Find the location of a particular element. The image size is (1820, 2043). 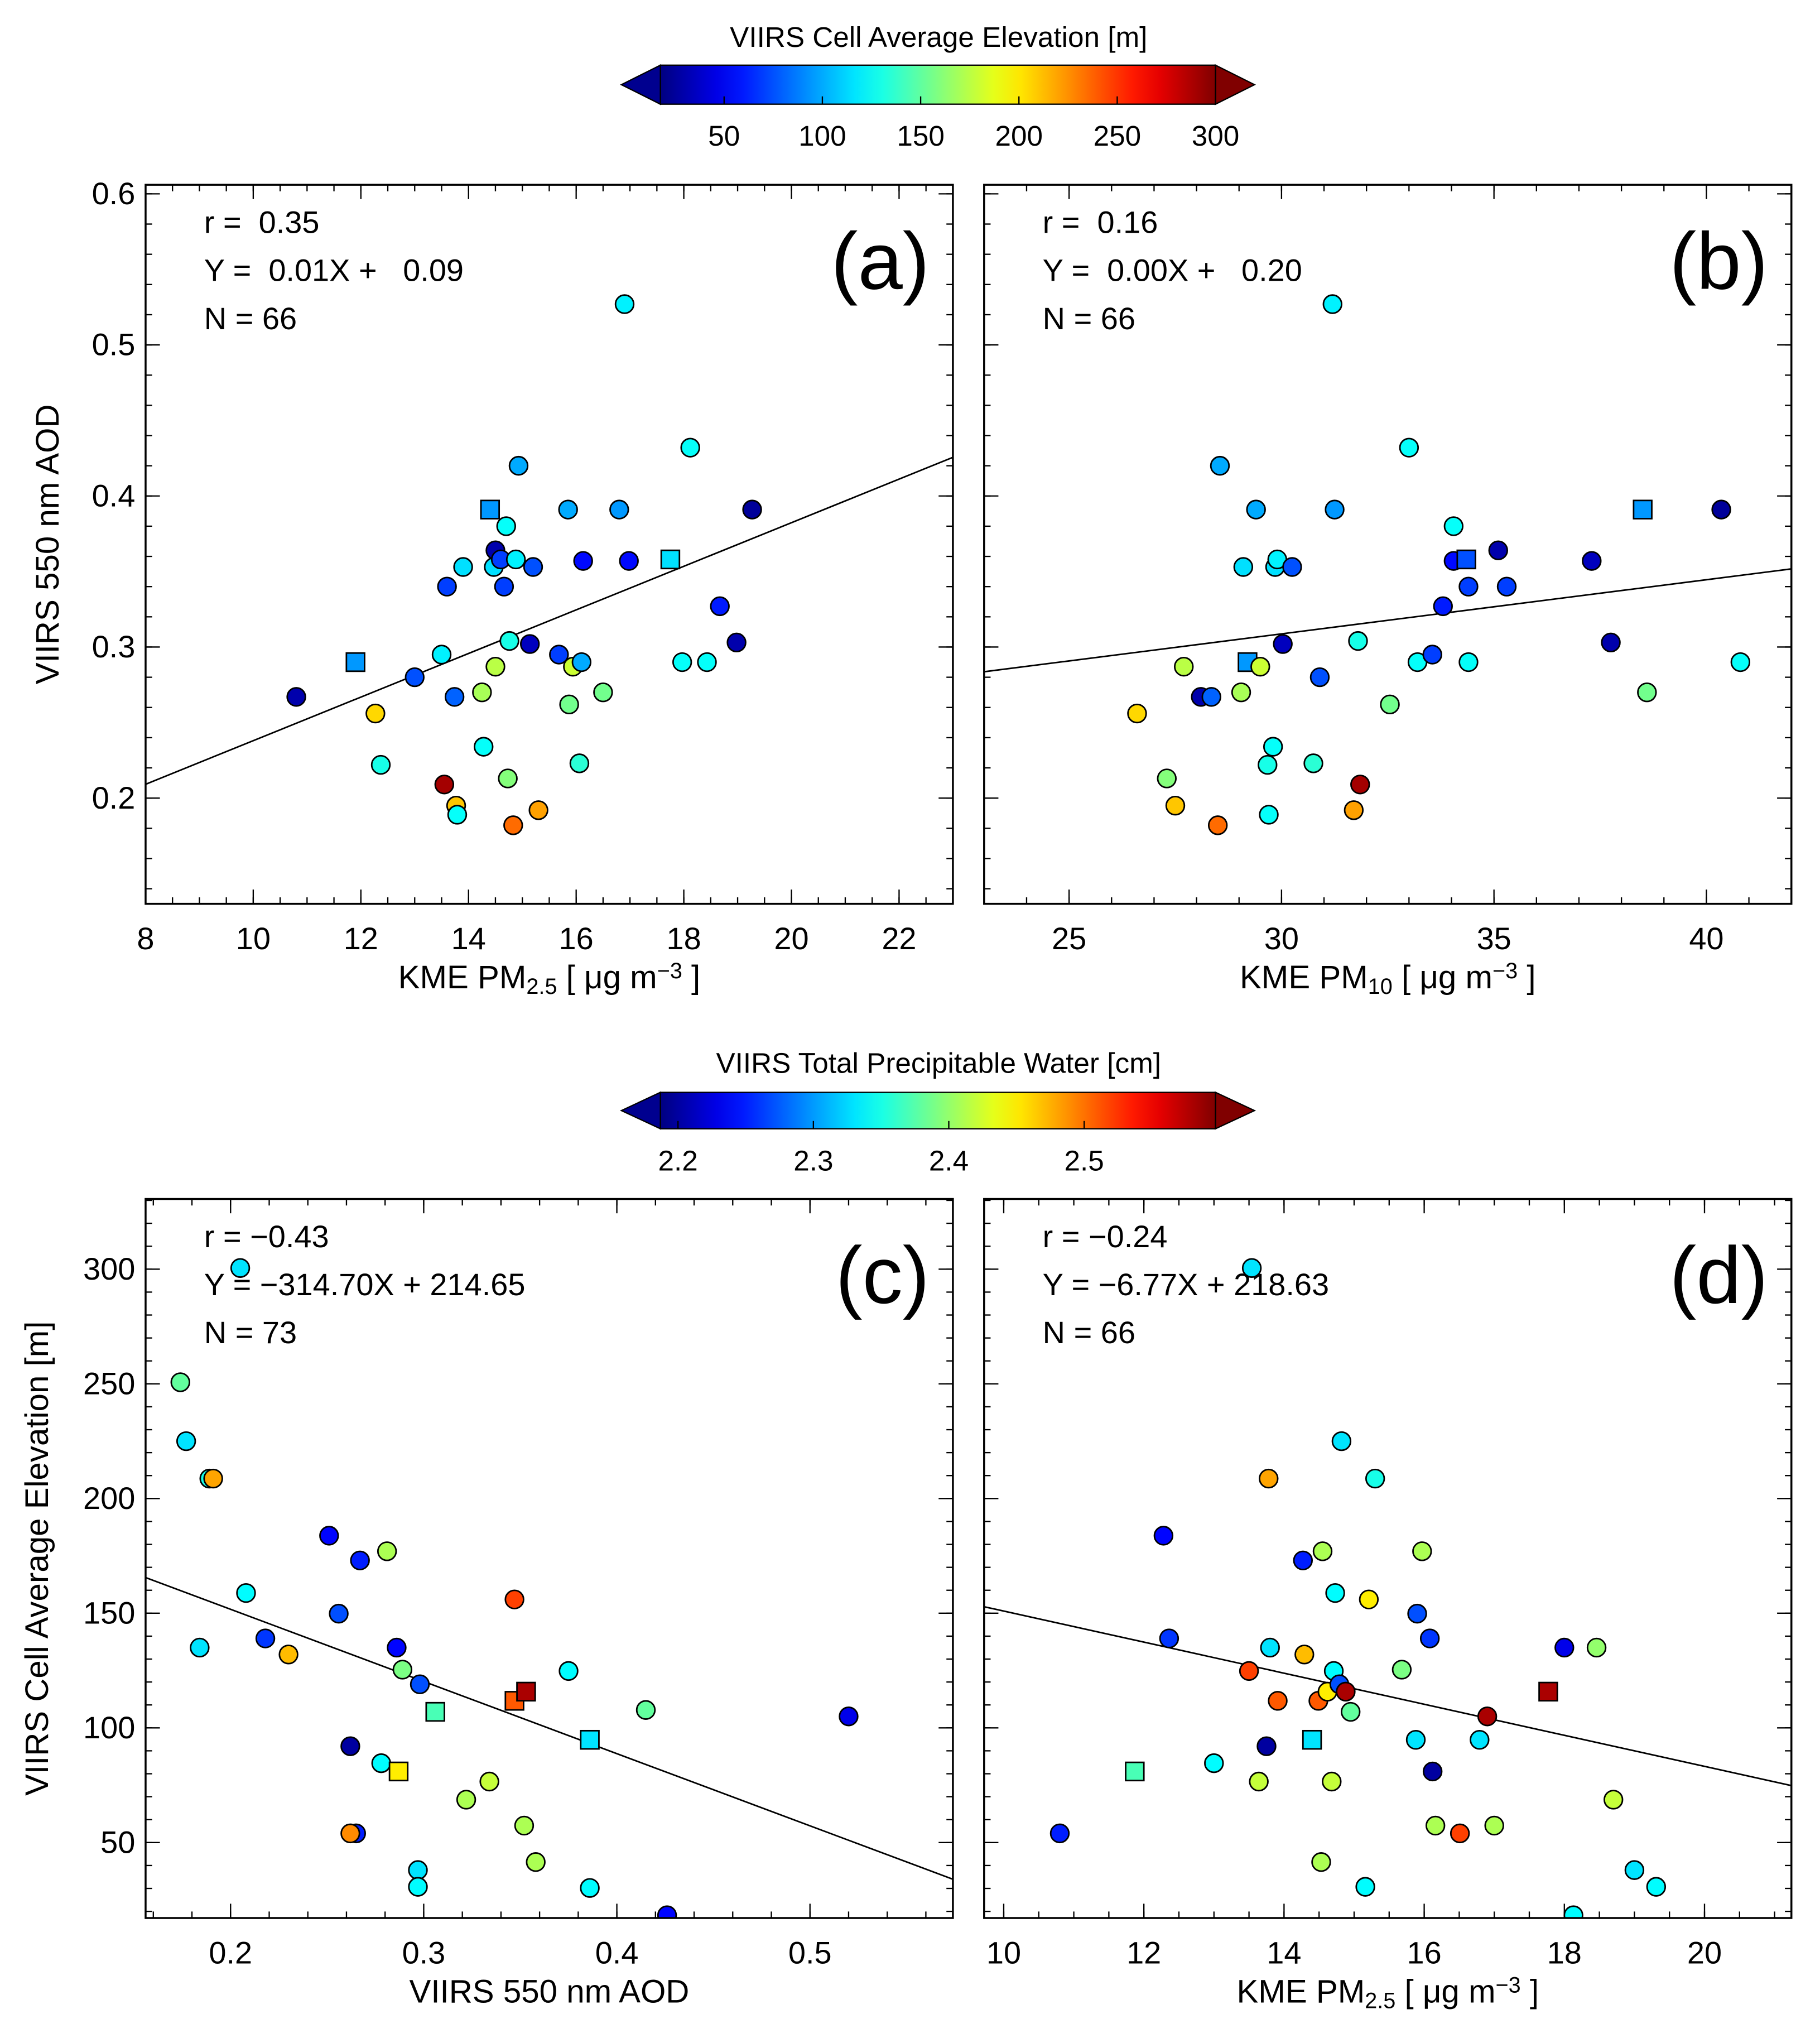

panel-letter: (c) is located at coordinates (883, 1275).